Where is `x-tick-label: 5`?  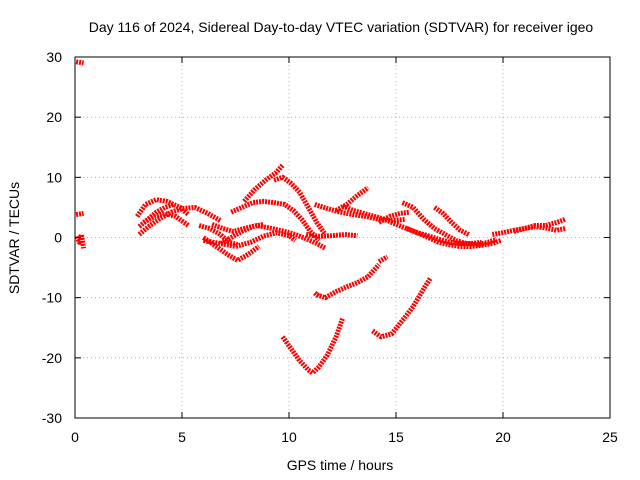 x-tick-label: 5 is located at coordinates (182, 437).